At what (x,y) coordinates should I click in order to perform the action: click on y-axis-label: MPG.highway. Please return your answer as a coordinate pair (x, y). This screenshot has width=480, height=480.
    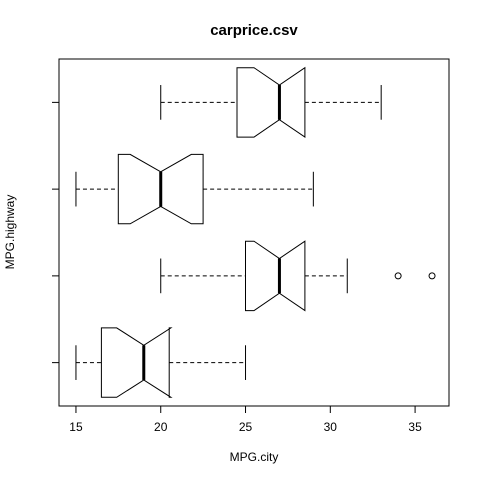
    Looking at the image, I should click on (10, 232).